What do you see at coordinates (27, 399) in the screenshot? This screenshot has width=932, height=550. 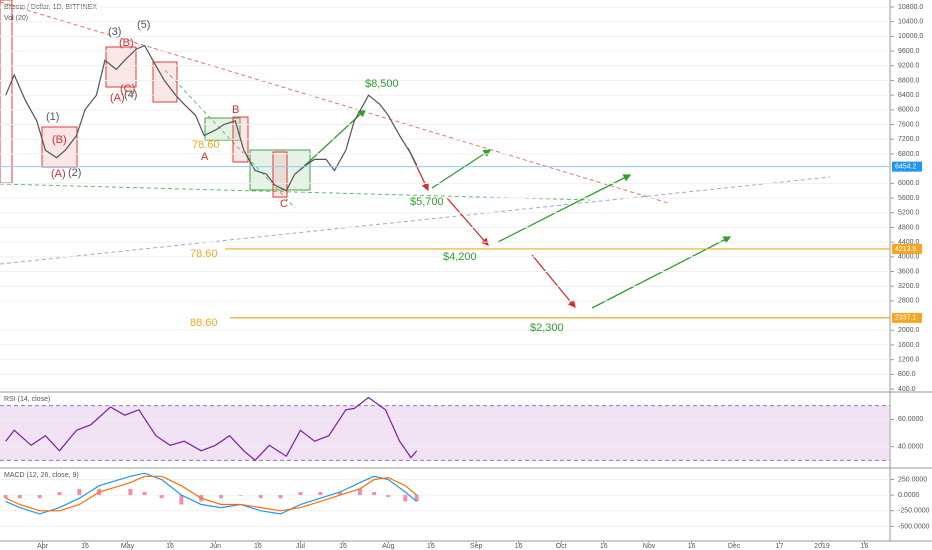 I see `rsi-title: RSI (14, close)` at bounding box center [27, 399].